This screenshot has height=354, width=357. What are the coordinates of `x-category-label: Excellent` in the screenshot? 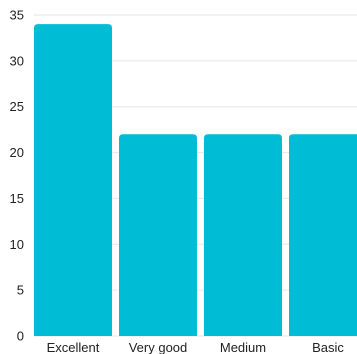 It's located at (73, 347).